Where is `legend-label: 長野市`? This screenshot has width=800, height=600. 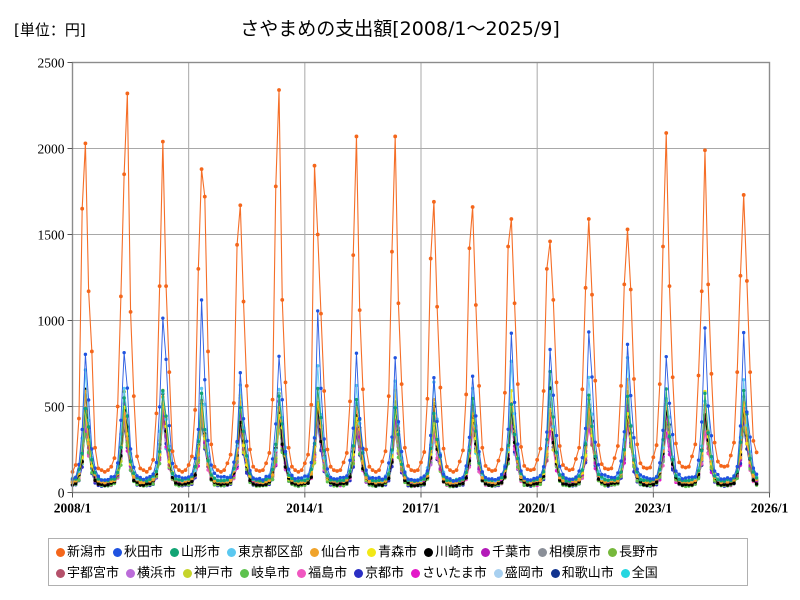
legend-label: 長野市 is located at coordinates (639, 552).